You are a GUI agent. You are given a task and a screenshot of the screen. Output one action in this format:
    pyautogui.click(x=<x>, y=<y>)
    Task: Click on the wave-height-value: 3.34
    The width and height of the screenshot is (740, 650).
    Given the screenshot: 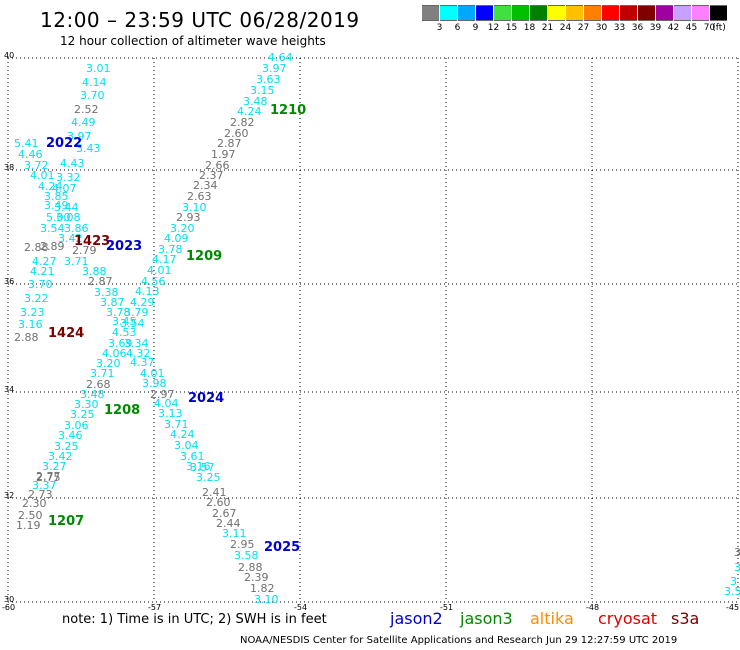 What is the action you would take?
    pyautogui.click(x=136, y=343)
    